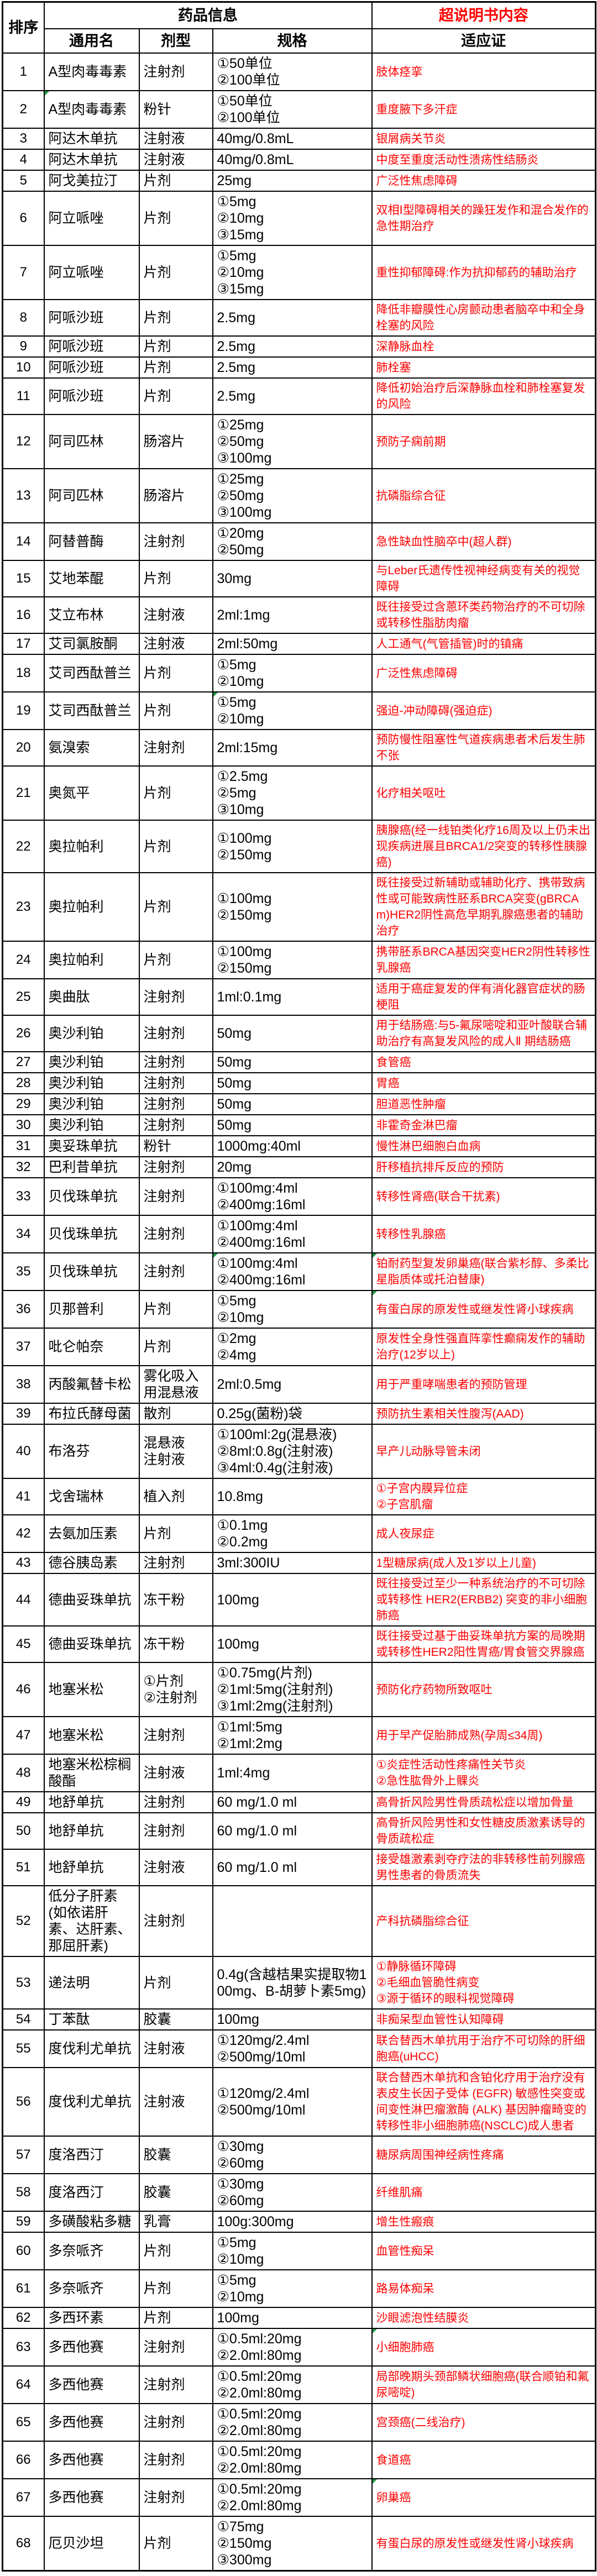 The image size is (597, 2576). I want to click on dosage-form-cell: 胶囊, so click(175, 2155).